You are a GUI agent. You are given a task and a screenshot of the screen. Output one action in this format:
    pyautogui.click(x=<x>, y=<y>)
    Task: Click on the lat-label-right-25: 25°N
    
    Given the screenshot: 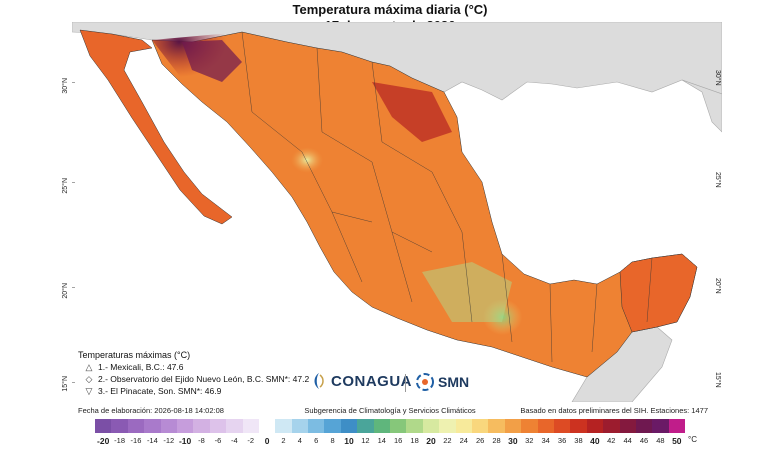 What is the action you would take?
    pyautogui.click(x=717, y=180)
    